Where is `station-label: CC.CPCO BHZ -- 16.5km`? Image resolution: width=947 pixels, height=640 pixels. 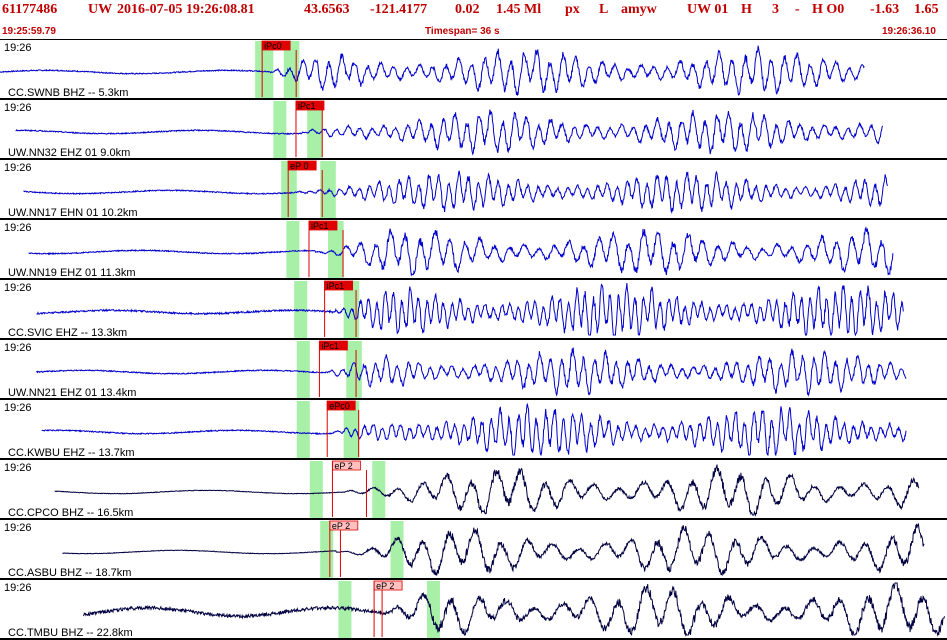 station-label: CC.CPCO BHZ -- 16.5km is located at coordinates (70, 513).